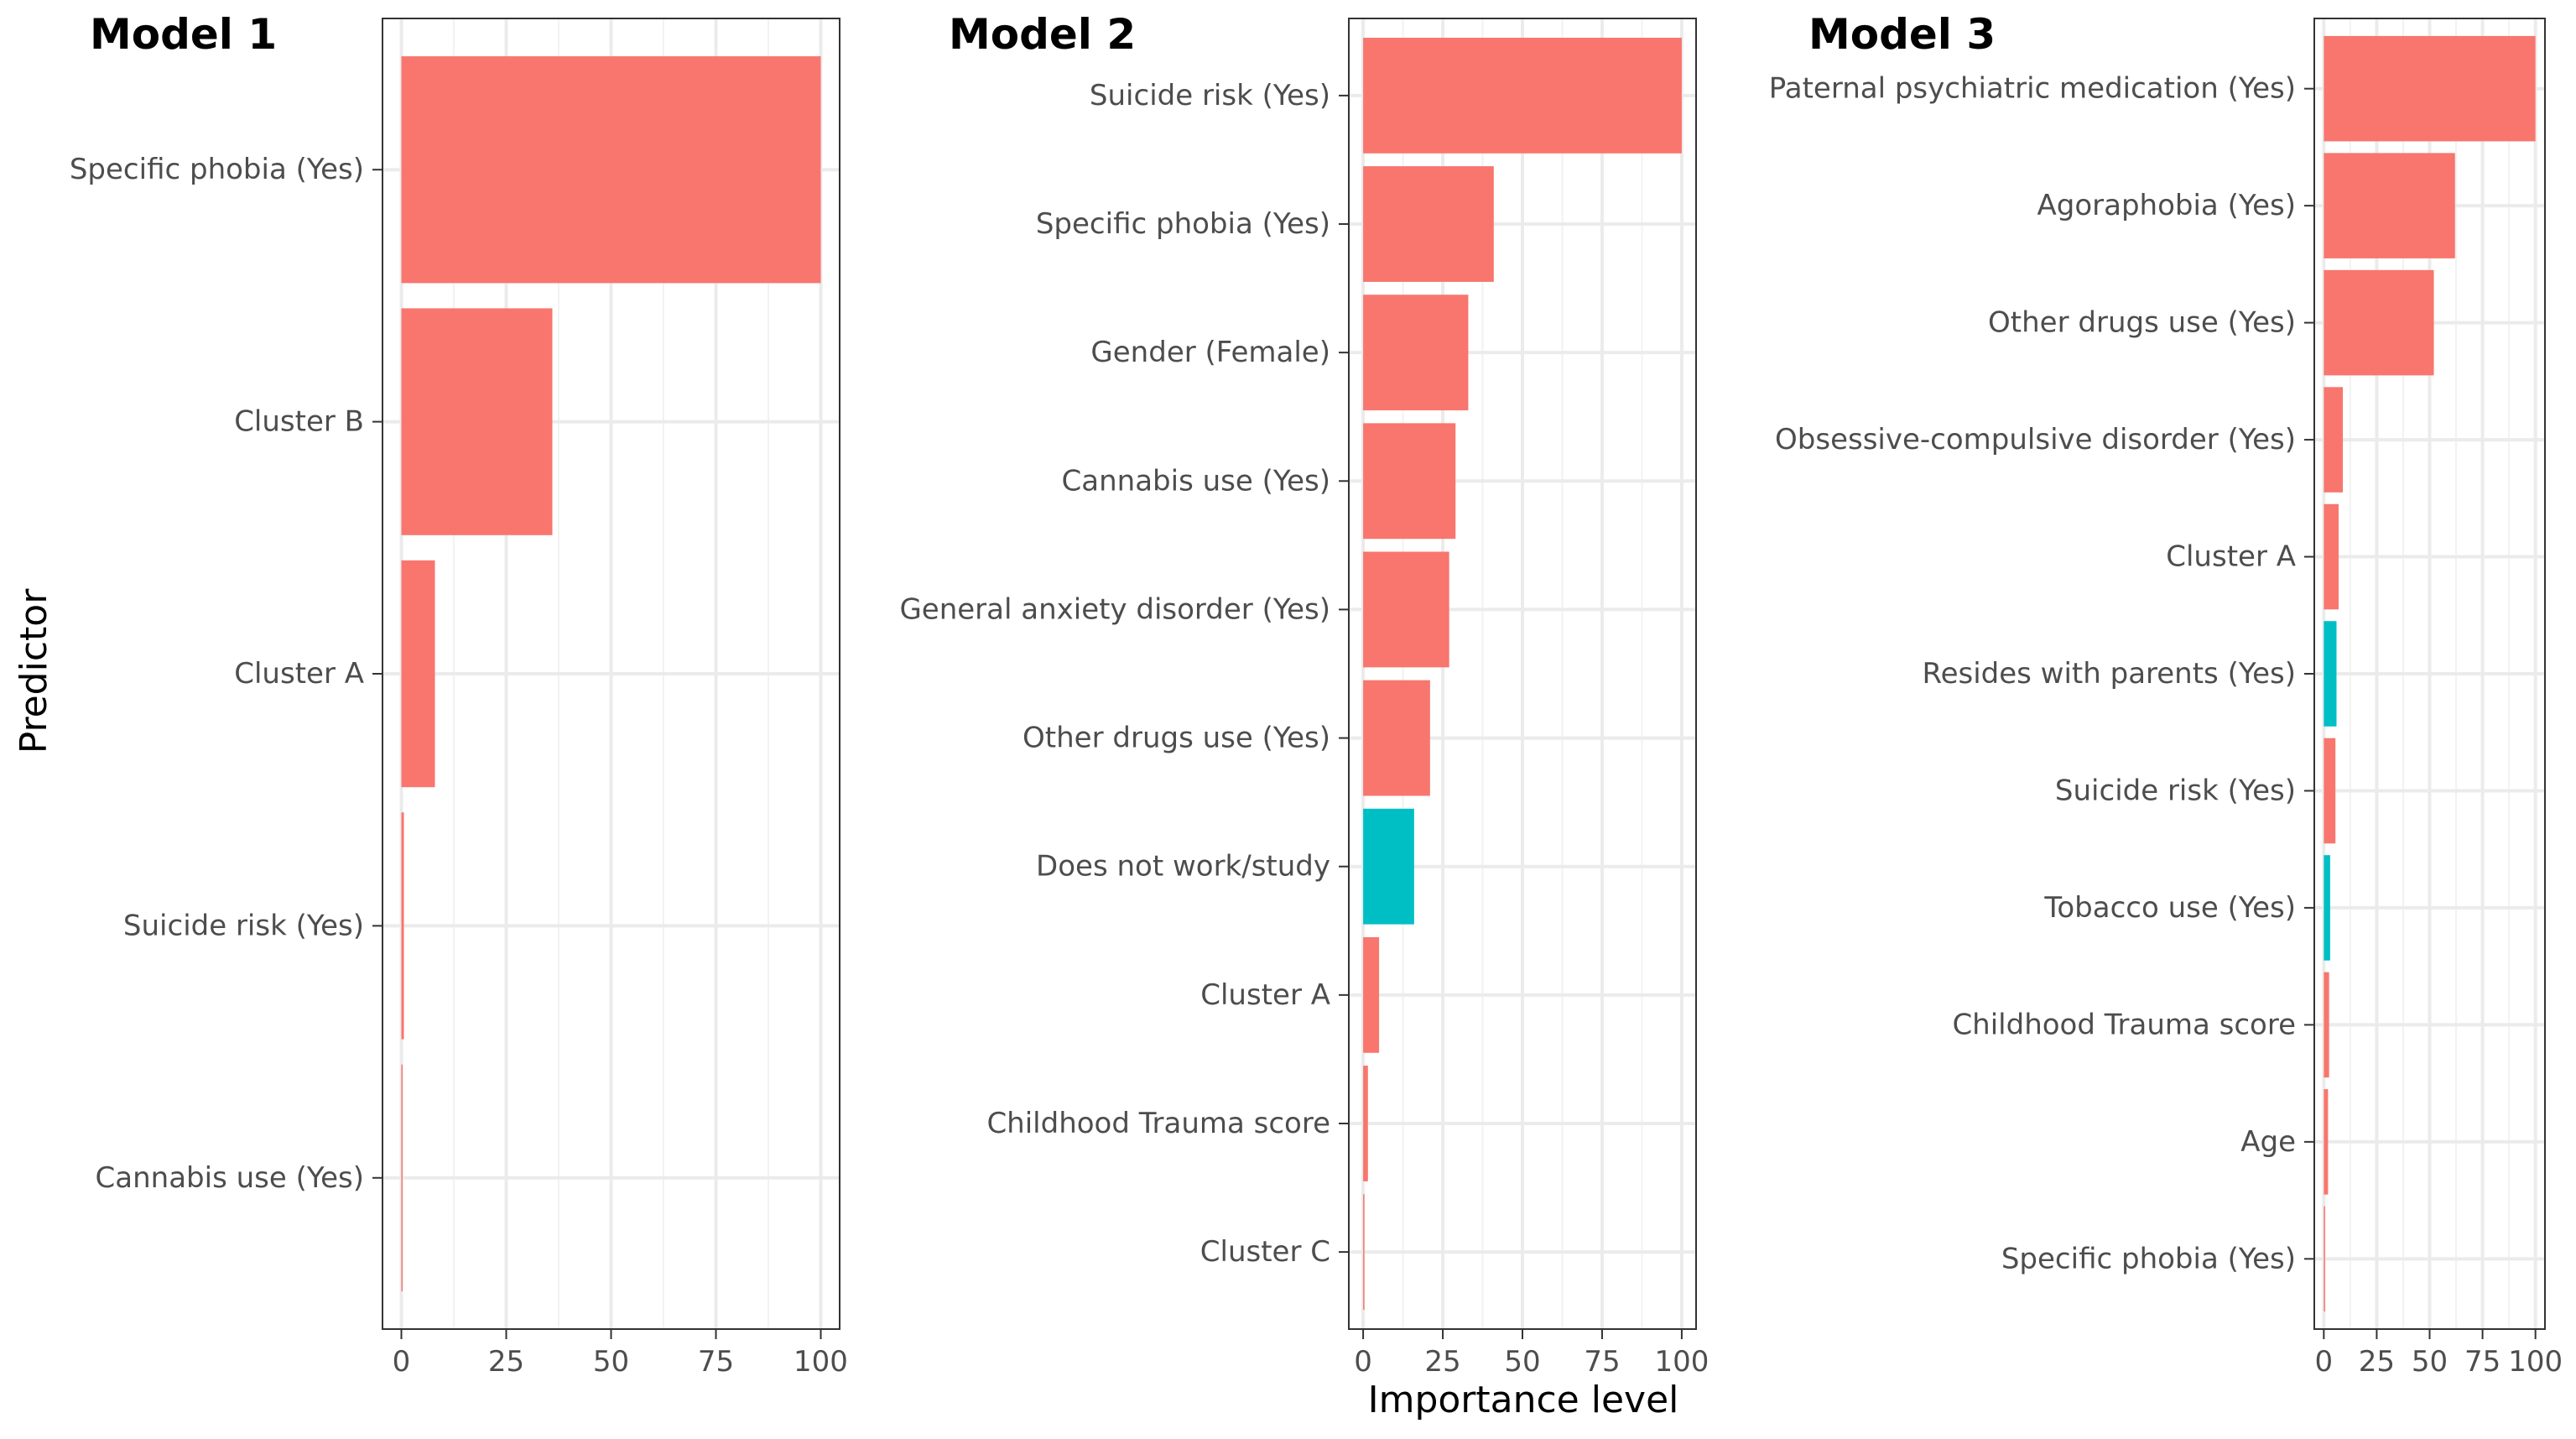 The width and height of the screenshot is (2576, 1439). What do you see at coordinates (1042, 34) in the screenshot?
I see `panel-title: Model 2` at bounding box center [1042, 34].